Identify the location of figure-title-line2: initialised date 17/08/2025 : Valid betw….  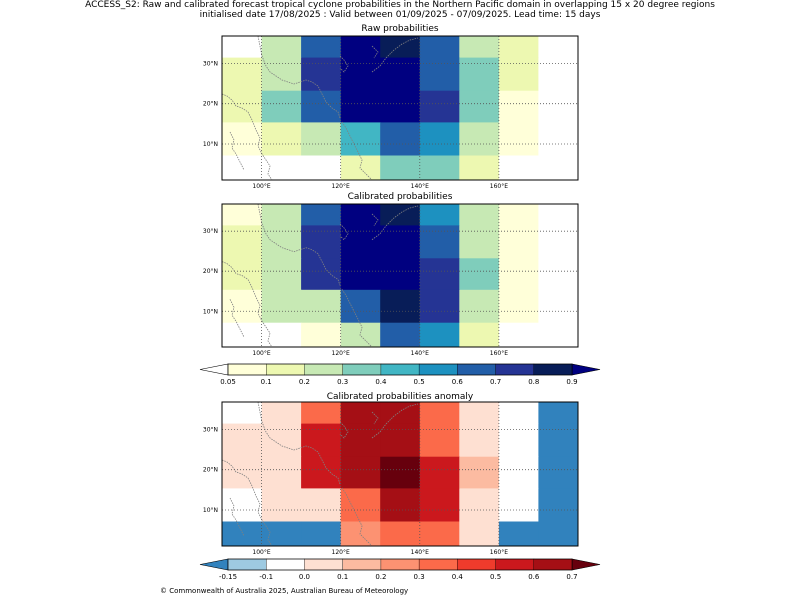
(400, 15).